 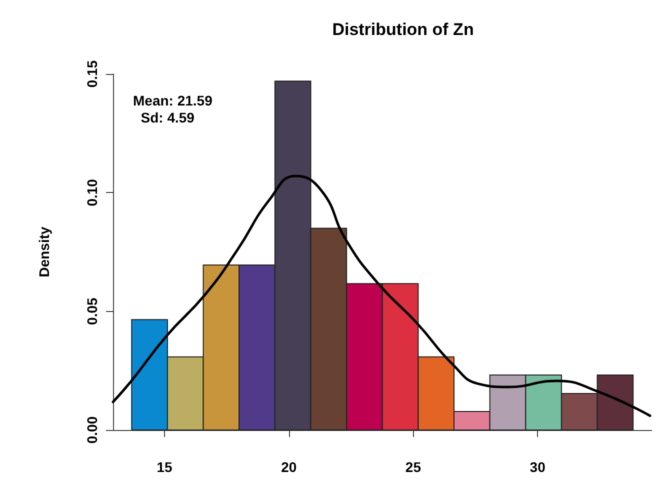 What do you see at coordinates (538, 467) in the screenshot?
I see `x-tick-label: 30` at bounding box center [538, 467].